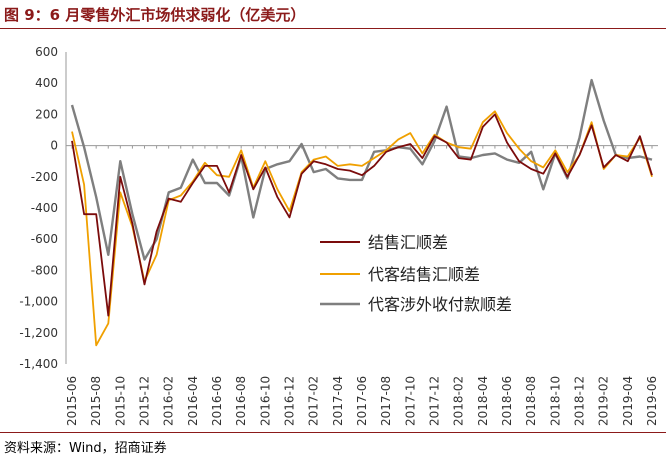 This screenshot has height=457, width=666. I want to click on x-tick-label: 2018-08, so click(531, 401).